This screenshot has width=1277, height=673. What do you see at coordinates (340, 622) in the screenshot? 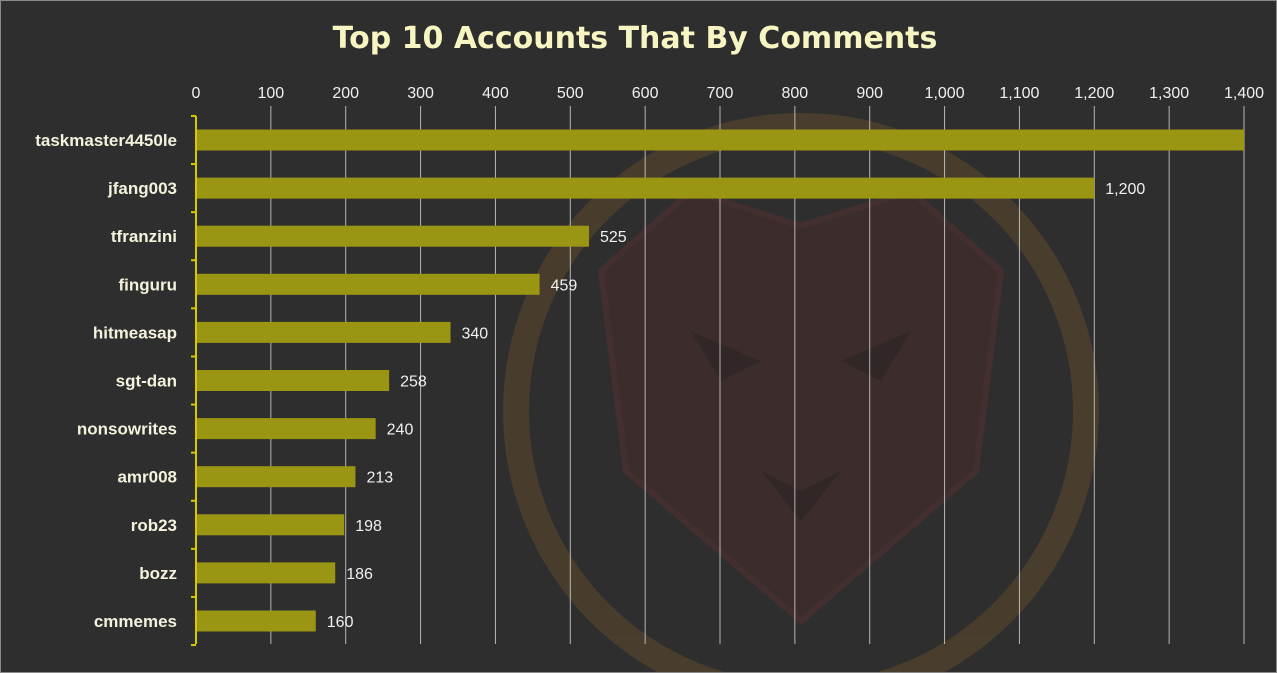
I see `data-label: 160` at bounding box center [340, 622].